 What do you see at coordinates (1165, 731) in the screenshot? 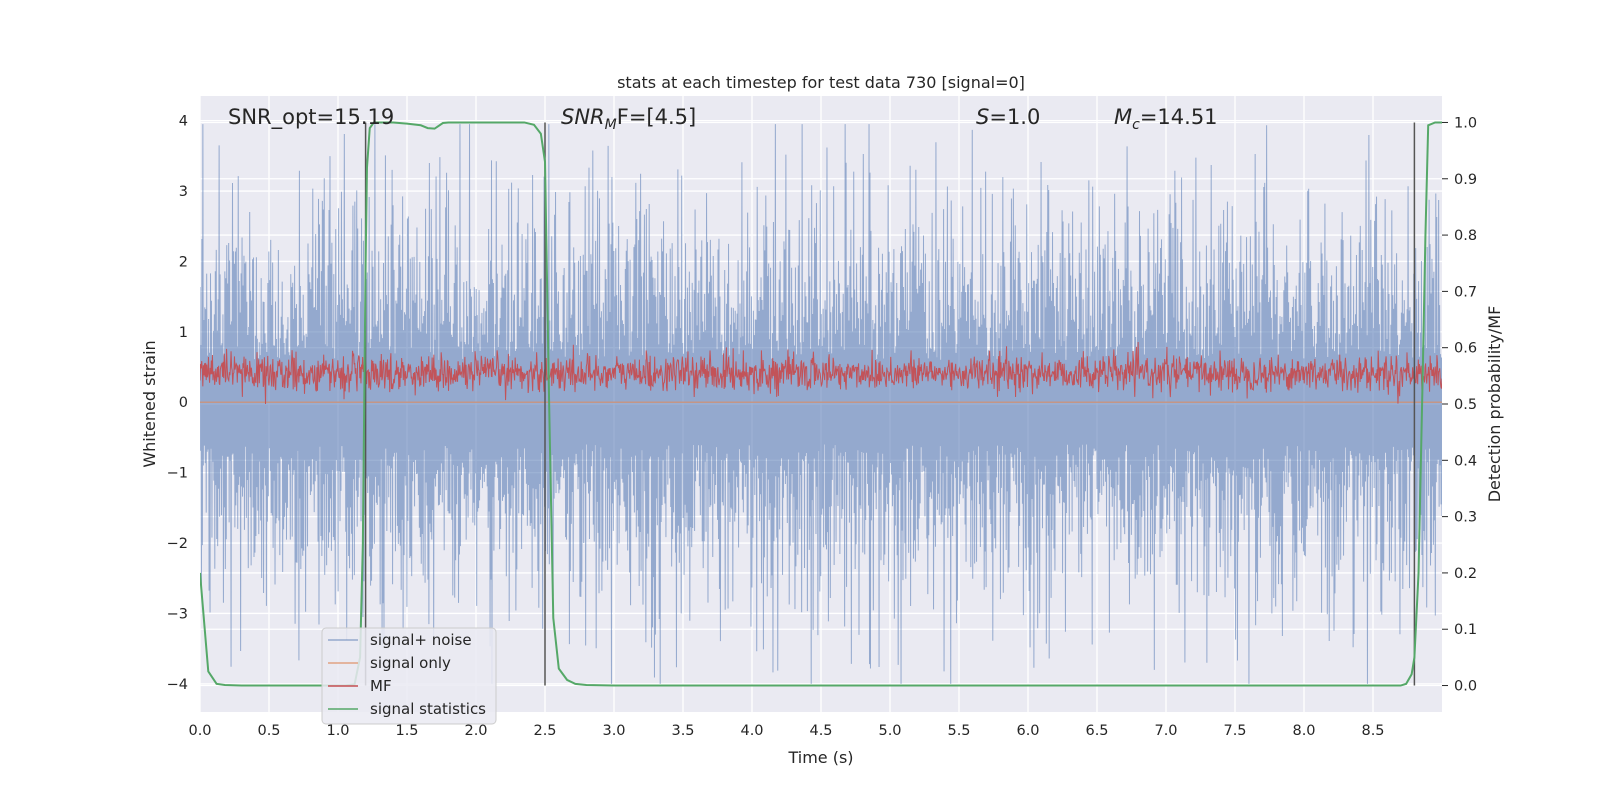
I see `x-tick-label: 7.0` at bounding box center [1165, 731].